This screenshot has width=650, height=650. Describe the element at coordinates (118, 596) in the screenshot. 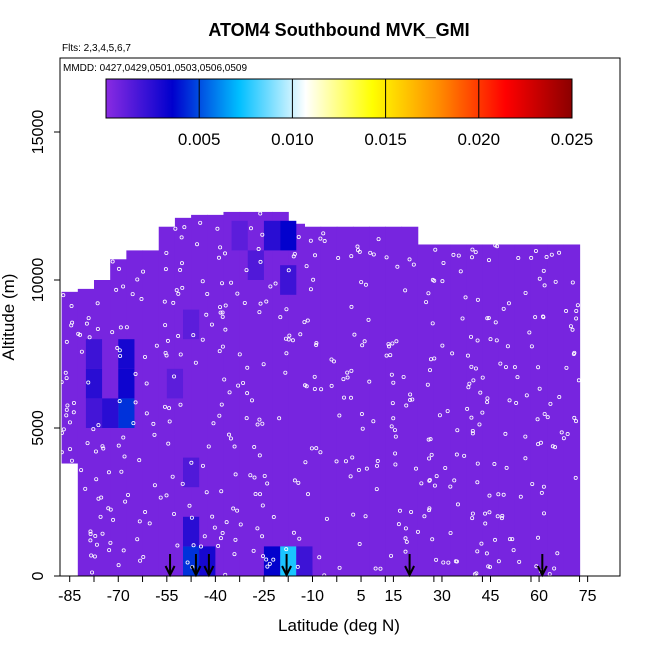

I see `x-tick-label: -70` at that location.